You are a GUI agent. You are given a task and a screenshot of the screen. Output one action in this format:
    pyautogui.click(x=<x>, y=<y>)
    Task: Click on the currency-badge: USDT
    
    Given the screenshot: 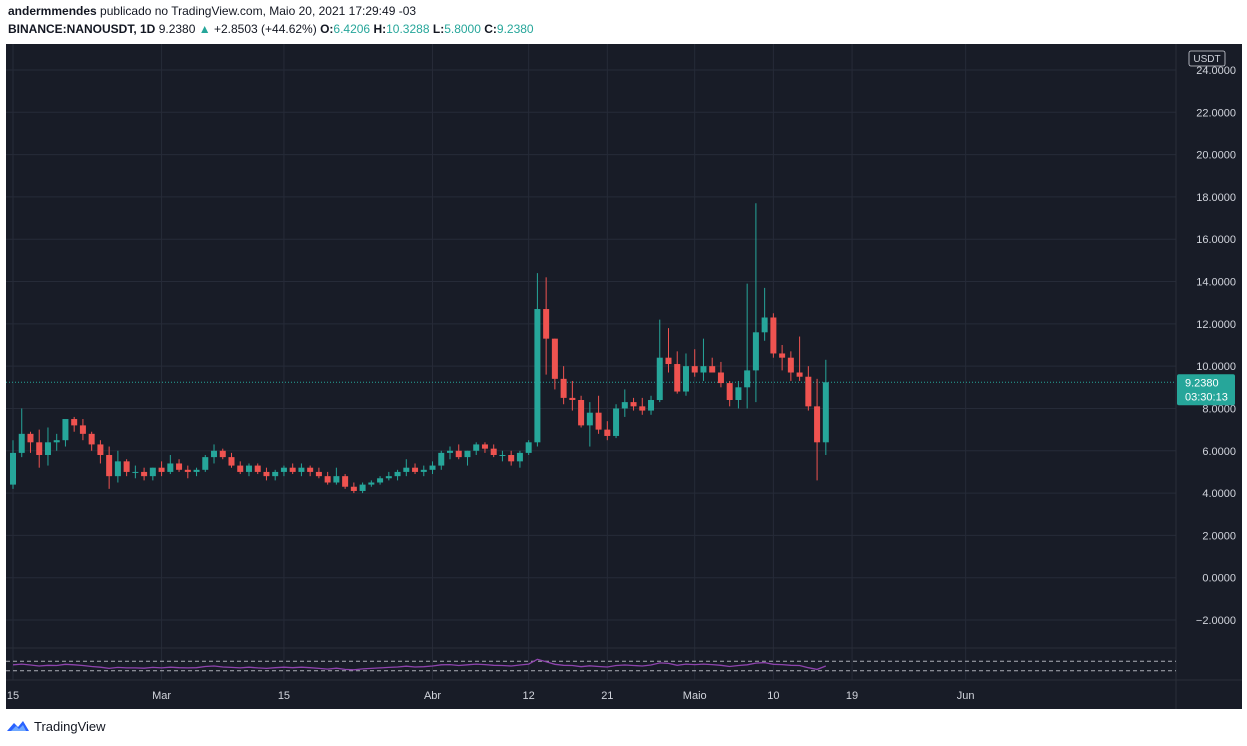 What is the action you would take?
    pyautogui.click(x=1207, y=58)
    